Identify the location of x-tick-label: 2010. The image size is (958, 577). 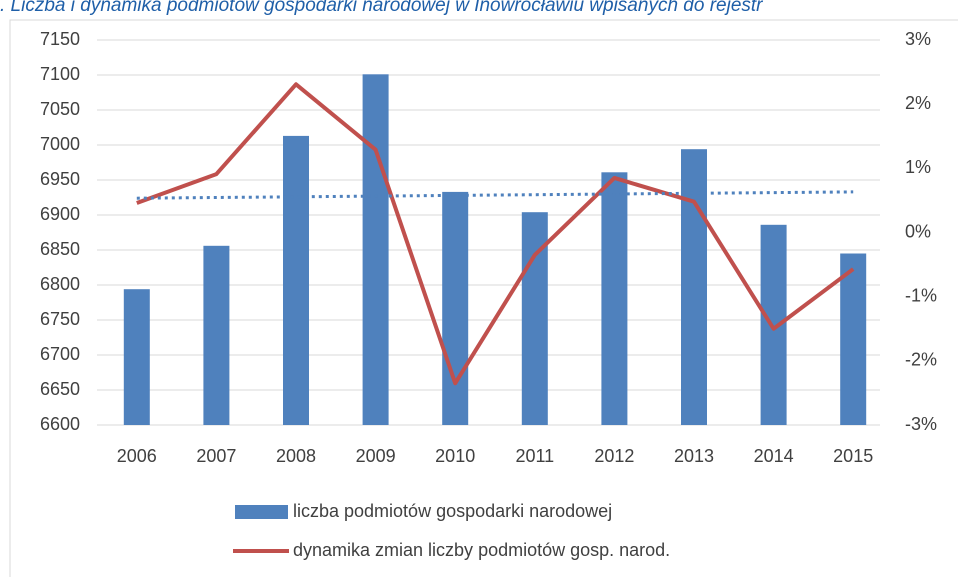
(455, 456).